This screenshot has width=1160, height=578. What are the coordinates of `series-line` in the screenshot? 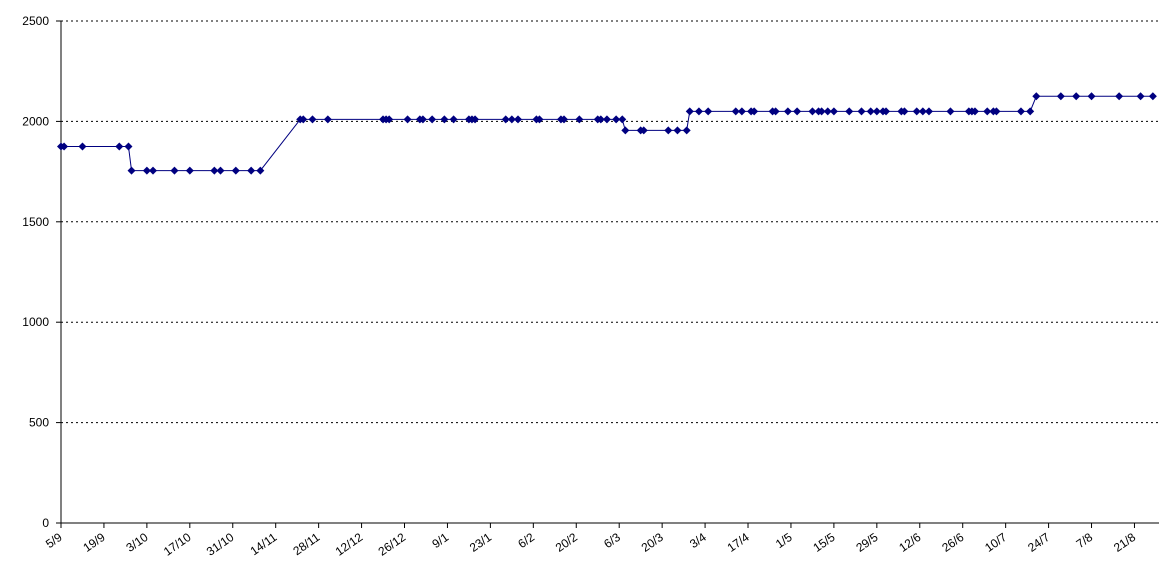 It's located at (607, 133).